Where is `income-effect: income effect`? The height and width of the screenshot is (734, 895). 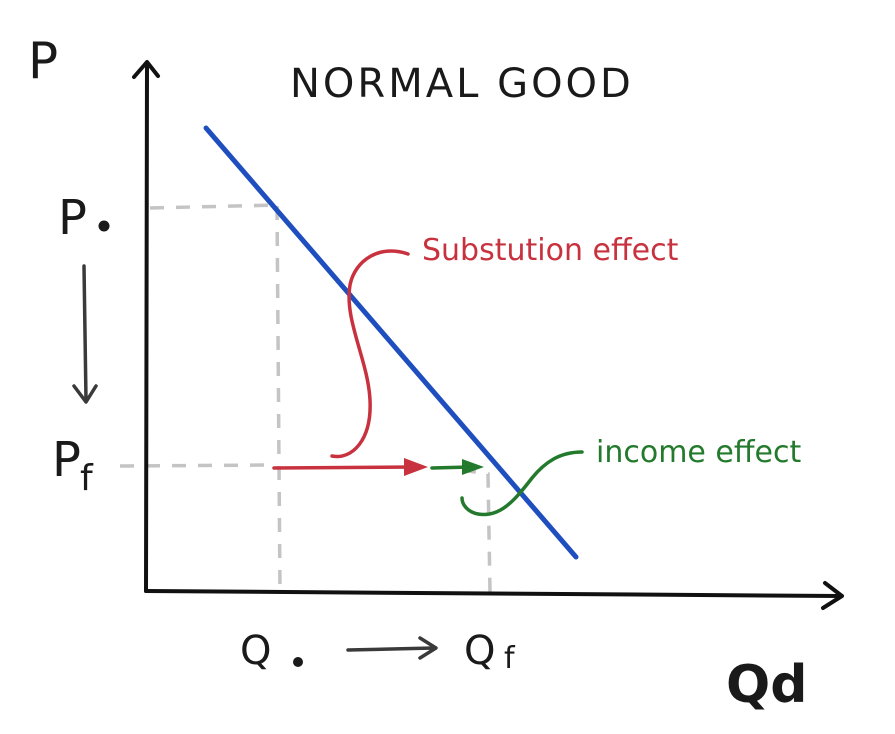 income-effect: income effect is located at coordinates (615, 476).